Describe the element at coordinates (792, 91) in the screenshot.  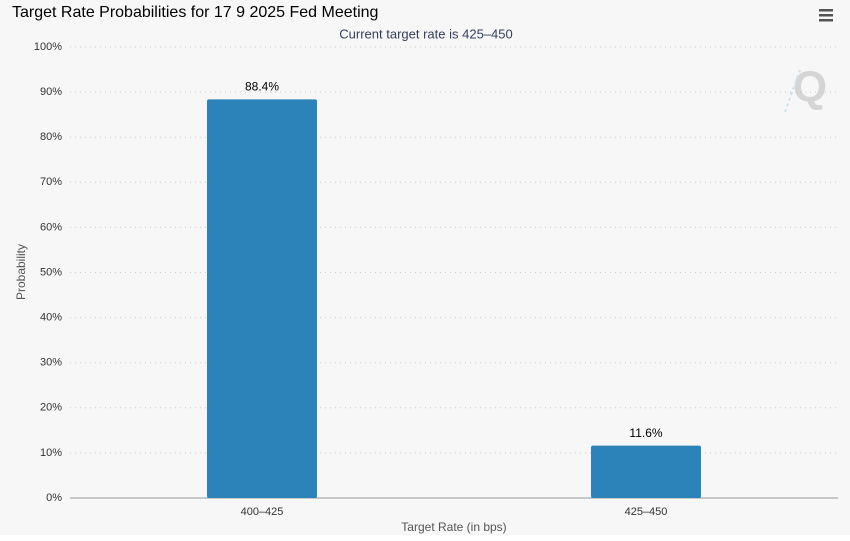
I see `logo-stroke` at that location.